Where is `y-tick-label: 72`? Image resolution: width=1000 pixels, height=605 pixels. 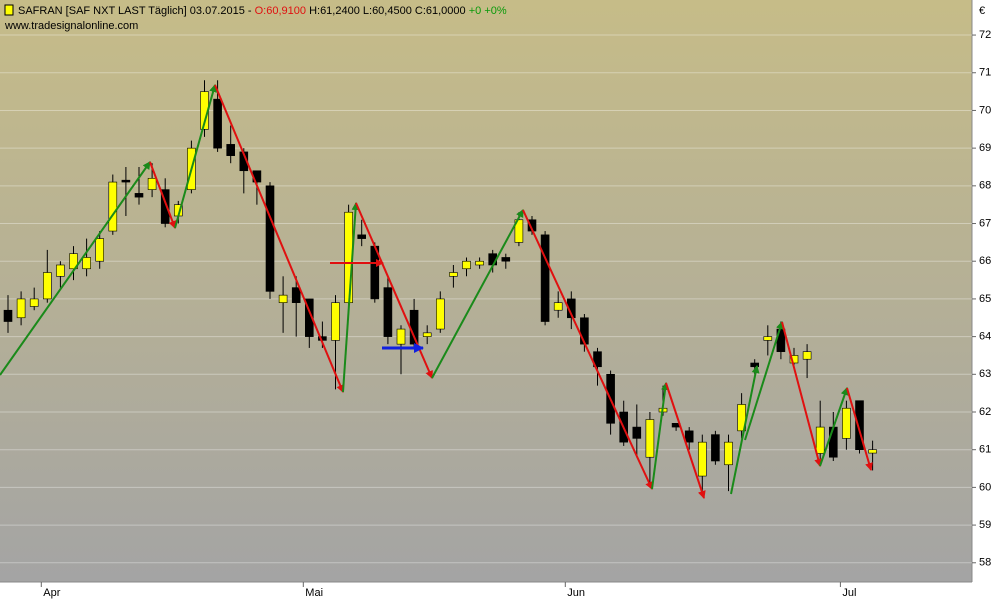
y-tick-label: 72 is located at coordinates (985, 35).